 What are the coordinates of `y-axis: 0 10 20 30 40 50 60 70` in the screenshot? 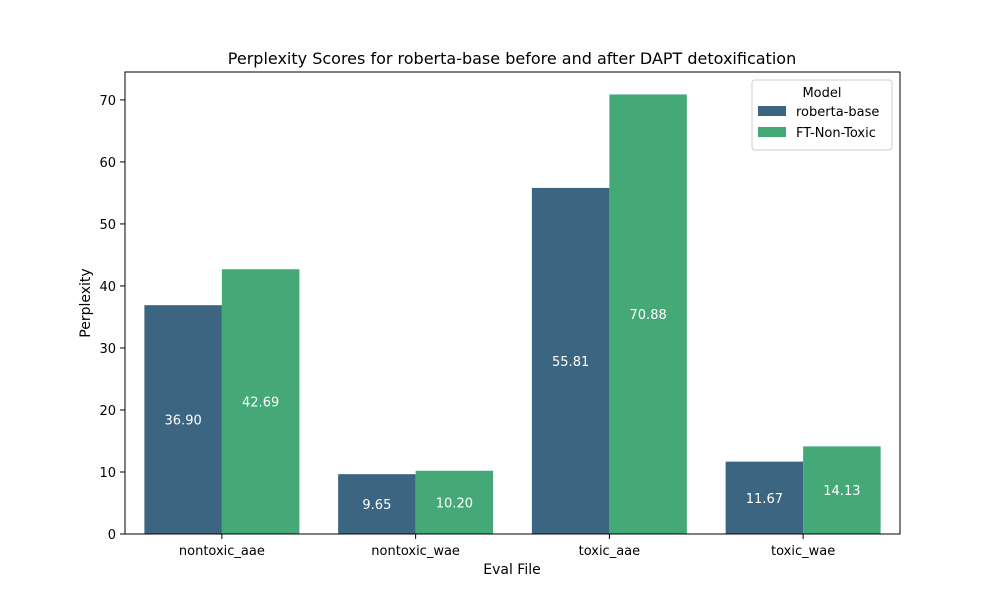 It's located at (112, 318).